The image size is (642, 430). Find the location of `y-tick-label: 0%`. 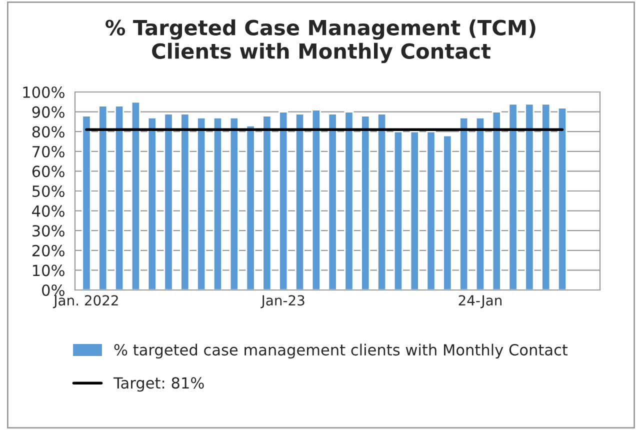

y-tick-label: 0% is located at coordinates (53, 290).